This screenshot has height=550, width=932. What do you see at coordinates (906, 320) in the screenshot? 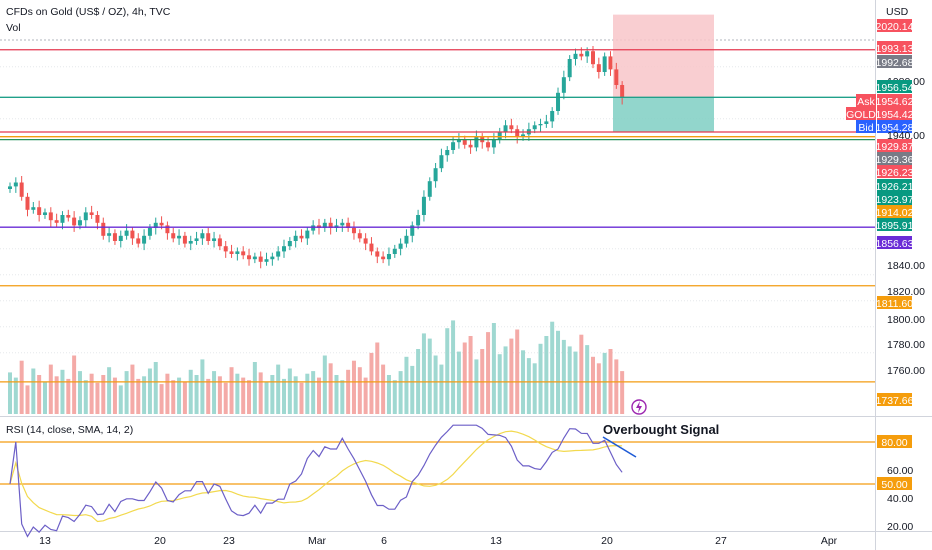
I see `price-tick-label: 1800.00` at bounding box center [906, 320].